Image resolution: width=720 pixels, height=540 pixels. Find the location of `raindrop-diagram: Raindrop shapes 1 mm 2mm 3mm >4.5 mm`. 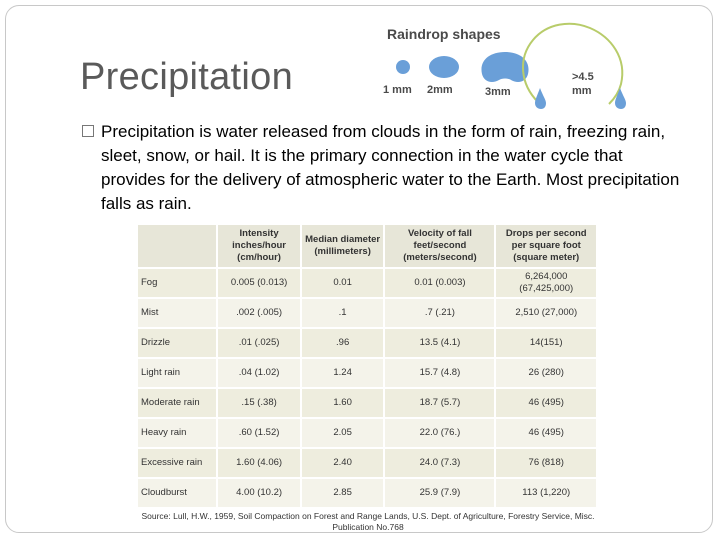

raindrop-diagram: Raindrop shapes 1 mm 2mm 3mm >4.5 mm is located at coordinates (505, 64).